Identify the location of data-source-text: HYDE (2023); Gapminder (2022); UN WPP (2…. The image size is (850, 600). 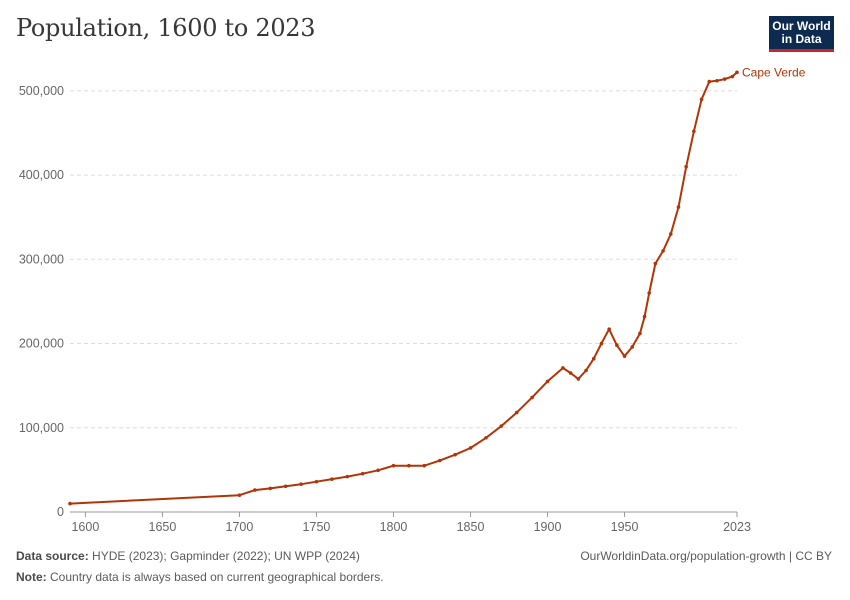
(226, 556).